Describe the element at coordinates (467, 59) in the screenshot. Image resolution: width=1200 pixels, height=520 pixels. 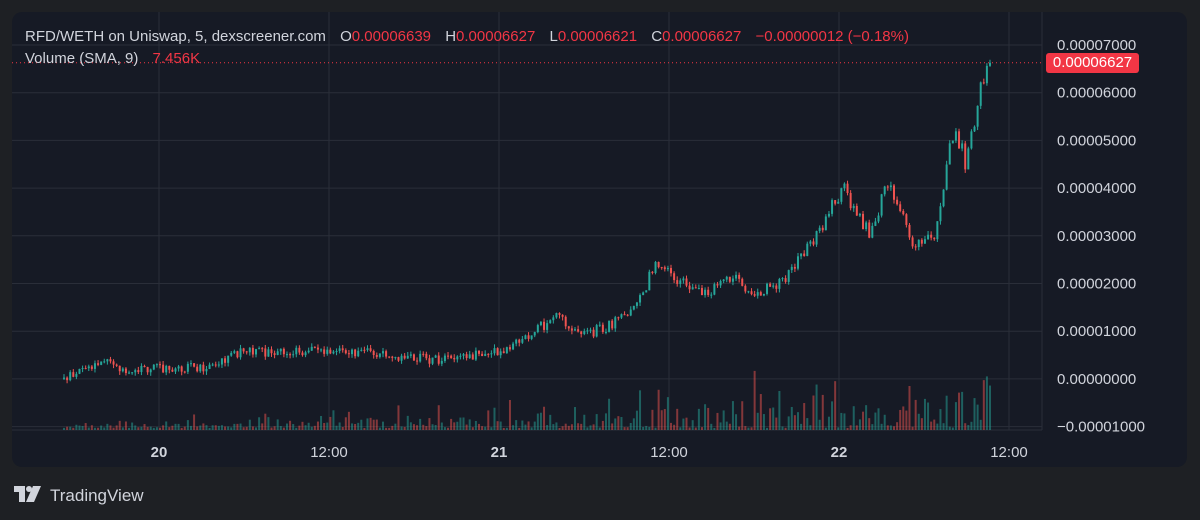
I see `volume-row: Volume (SMA, 9) 7.456K` at that location.